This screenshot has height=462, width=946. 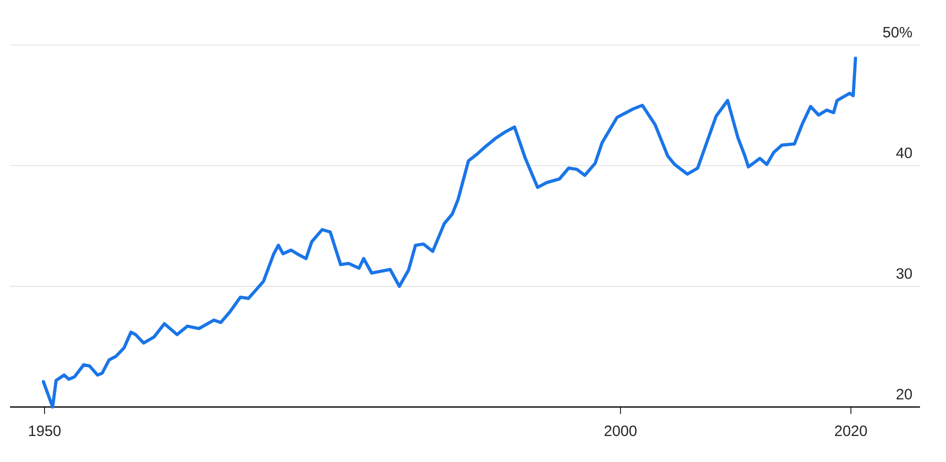 I want to click on y-tick-label: 50%, so click(x=897, y=32).